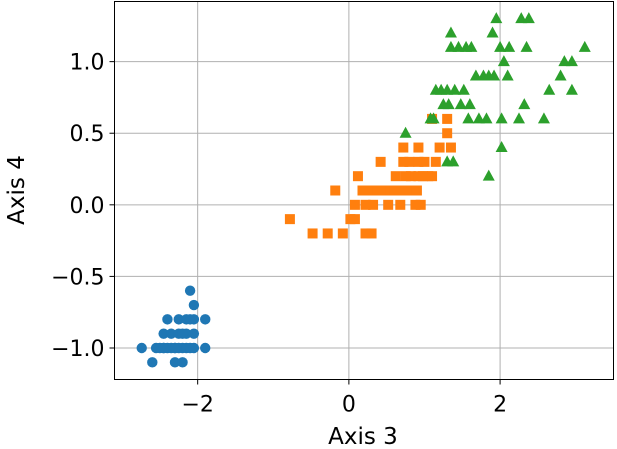 The height and width of the screenshot is (449, 617). Describe the element at coordinates (87, 206) in the screenshot. I see `y-tick-label: 0.0` at that location.